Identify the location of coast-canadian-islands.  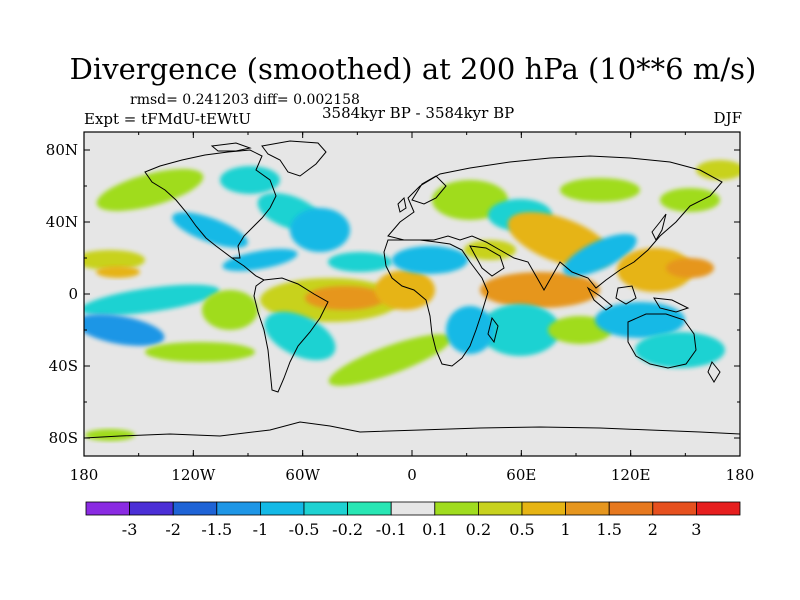
(231, 147).